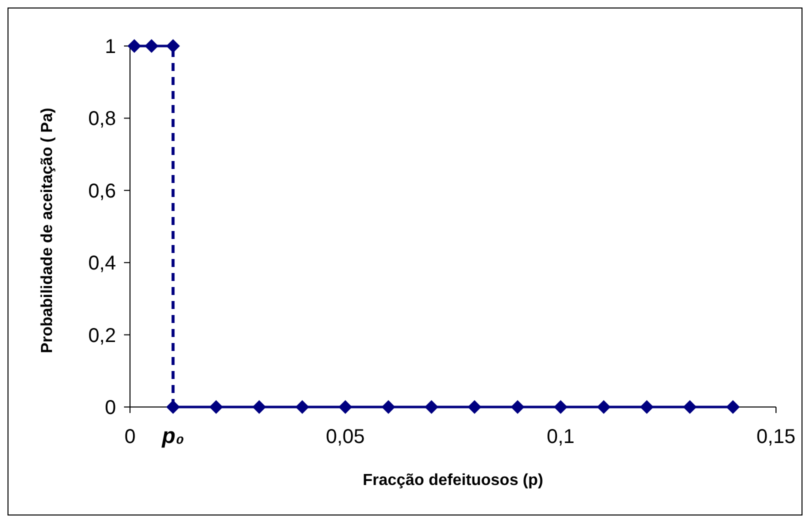 Image resolution: width=810 pixels, height=523 pixels. What do you see at coordinates (110, 408) in the screenshot?
I see `y-tick-label: 0` at bounding box center [110, 408].